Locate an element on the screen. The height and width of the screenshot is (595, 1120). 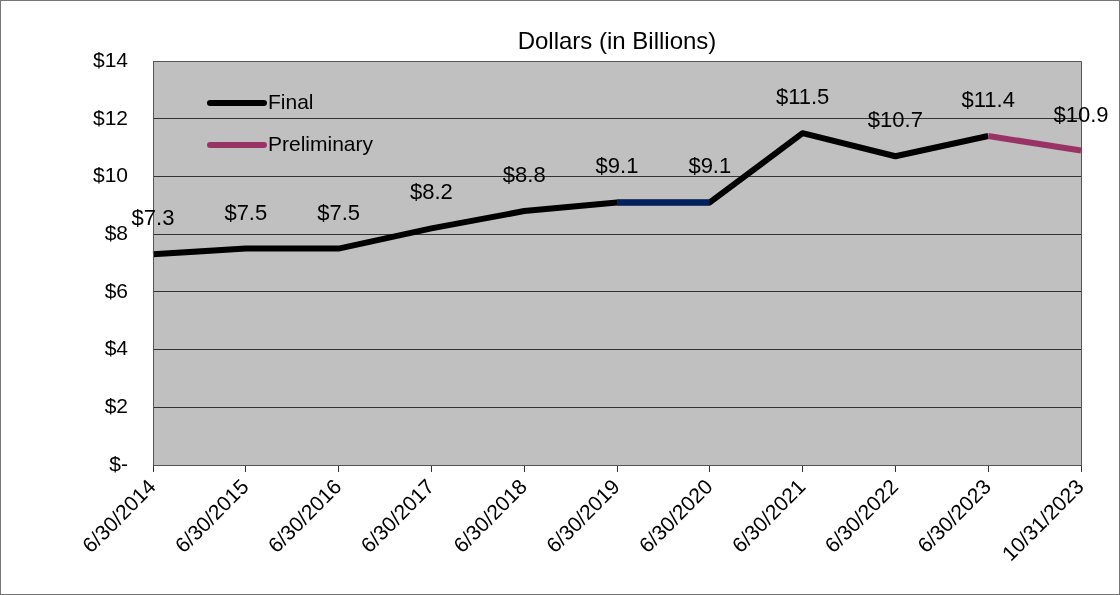
y-tick-label: $- is located at coordinates (118, 463).